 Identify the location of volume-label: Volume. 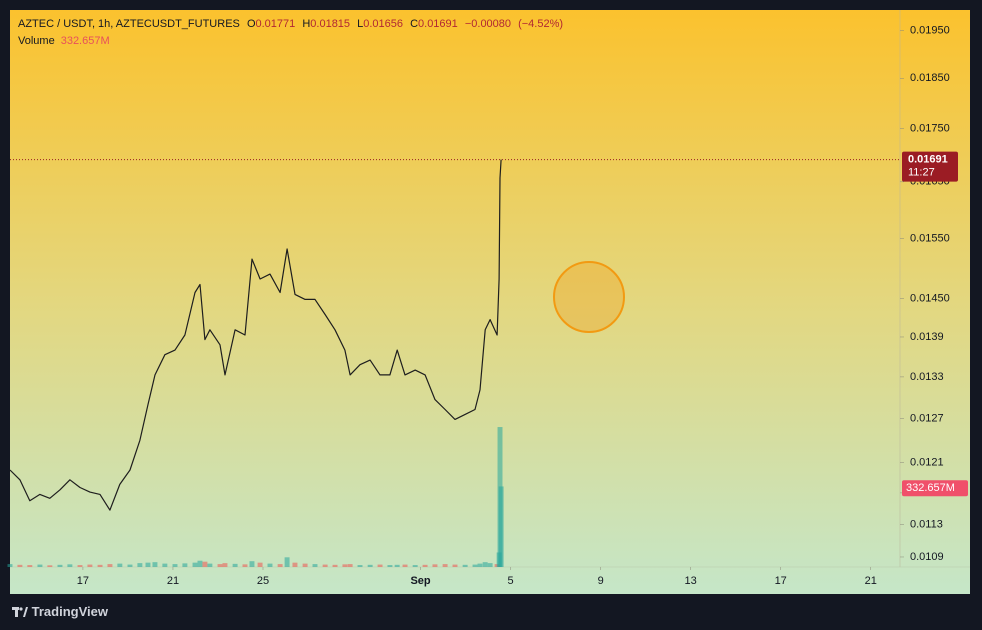
(36, 41).